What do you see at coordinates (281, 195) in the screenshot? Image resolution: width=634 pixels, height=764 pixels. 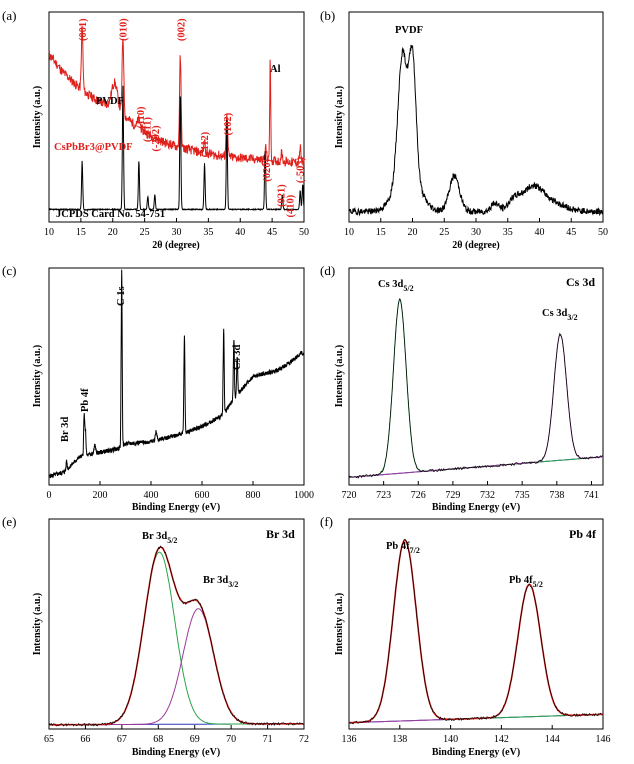 I see `peak-index-label: (021)` at bounding box center [281, 195].